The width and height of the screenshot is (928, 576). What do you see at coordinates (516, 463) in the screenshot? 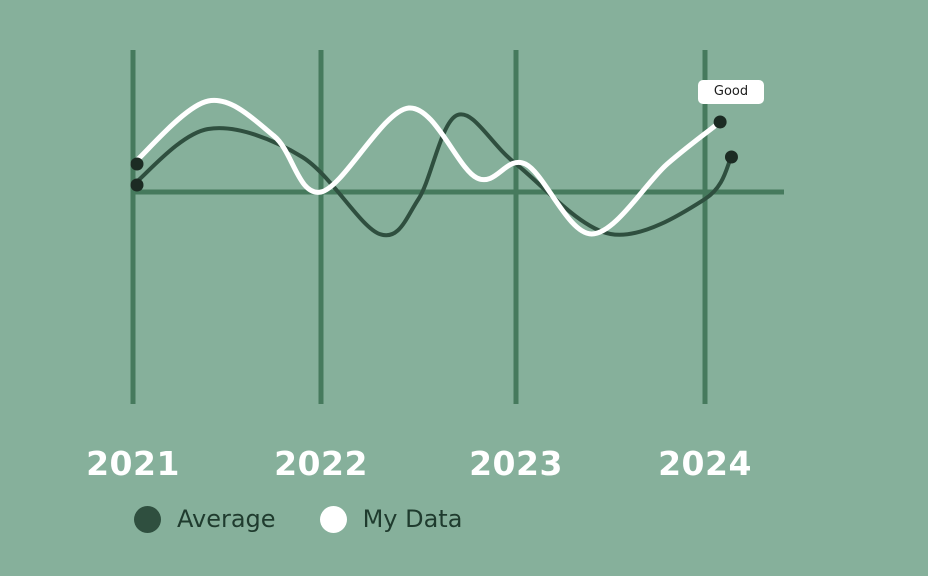
I see `x-tick-label-2023: 2023` at bounding box center [516, 463].